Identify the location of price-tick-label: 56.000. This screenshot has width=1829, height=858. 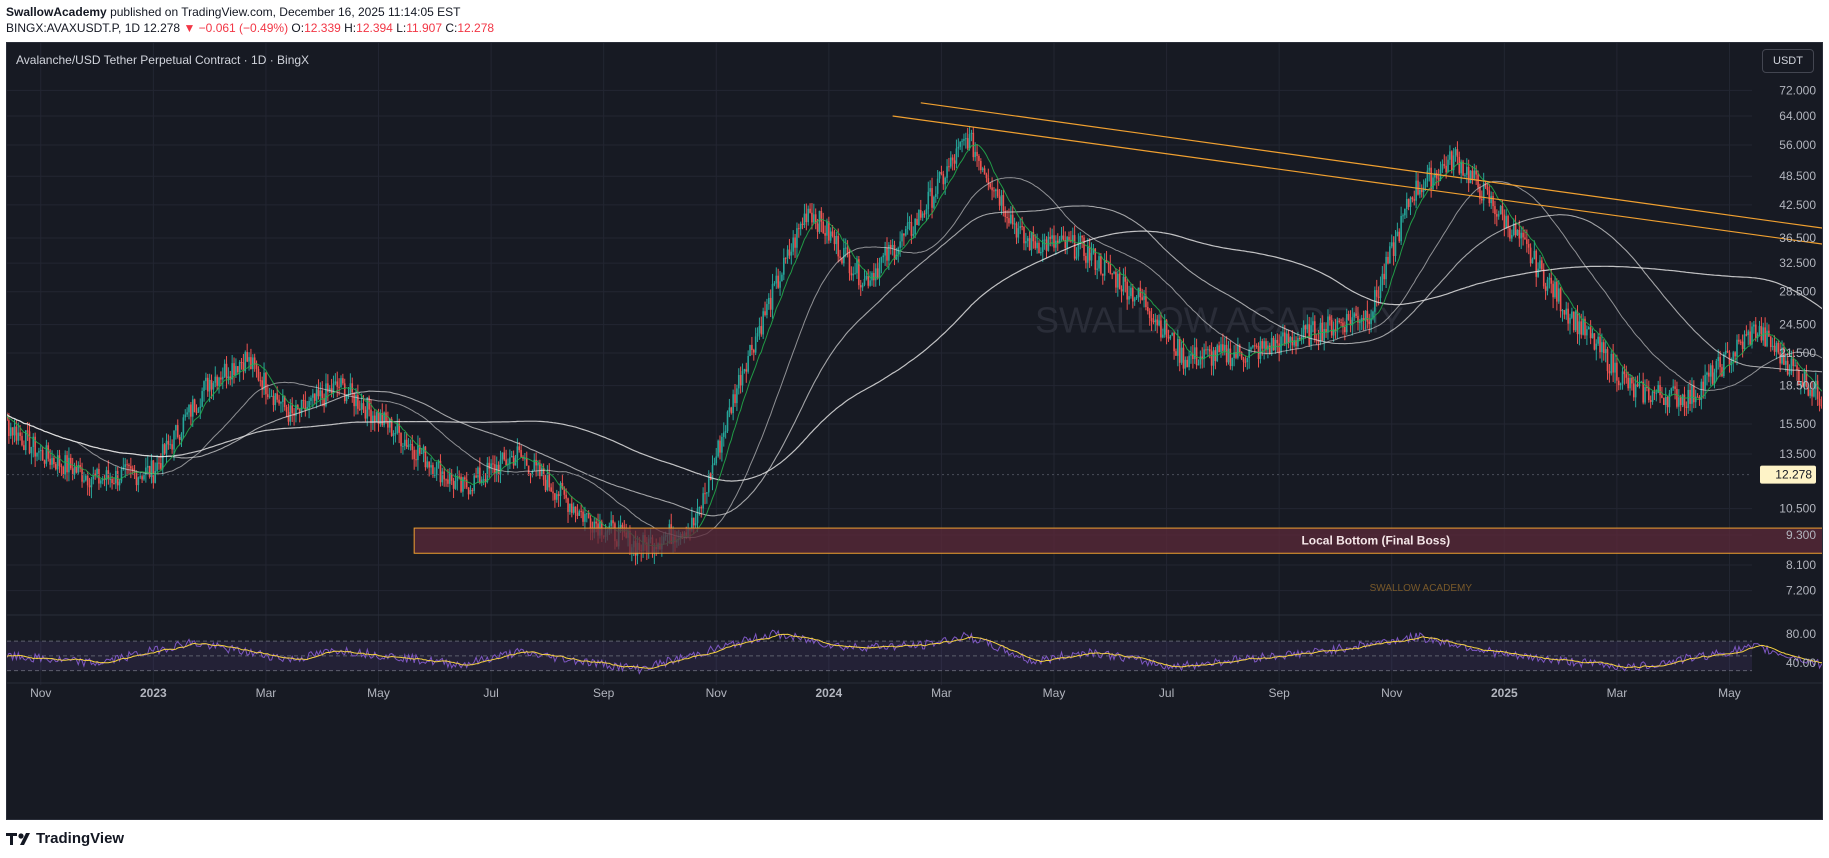
(1797, 145).